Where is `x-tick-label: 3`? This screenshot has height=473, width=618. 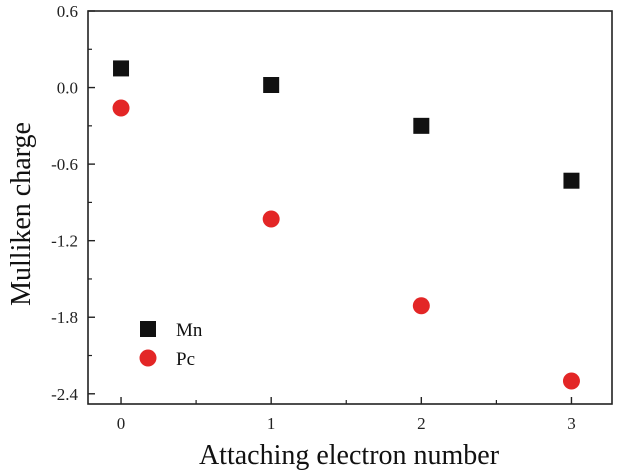 x-tick-label: 3 is located at coordinates (571, 423).